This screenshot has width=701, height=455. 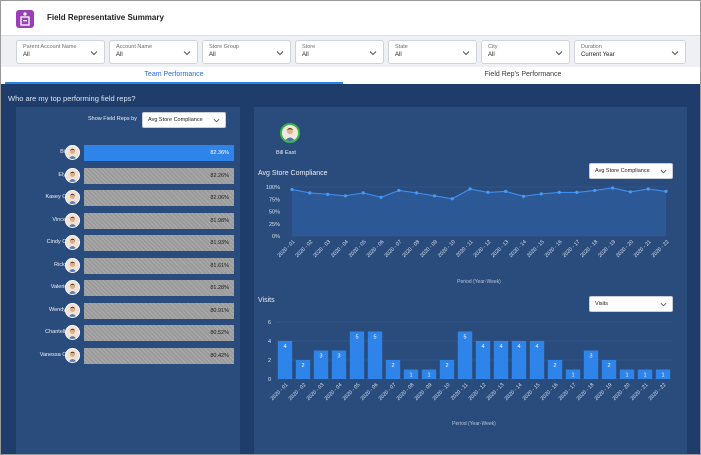 I want to click on rep-value-bar: 80.52%, so click(x=159, y=333).